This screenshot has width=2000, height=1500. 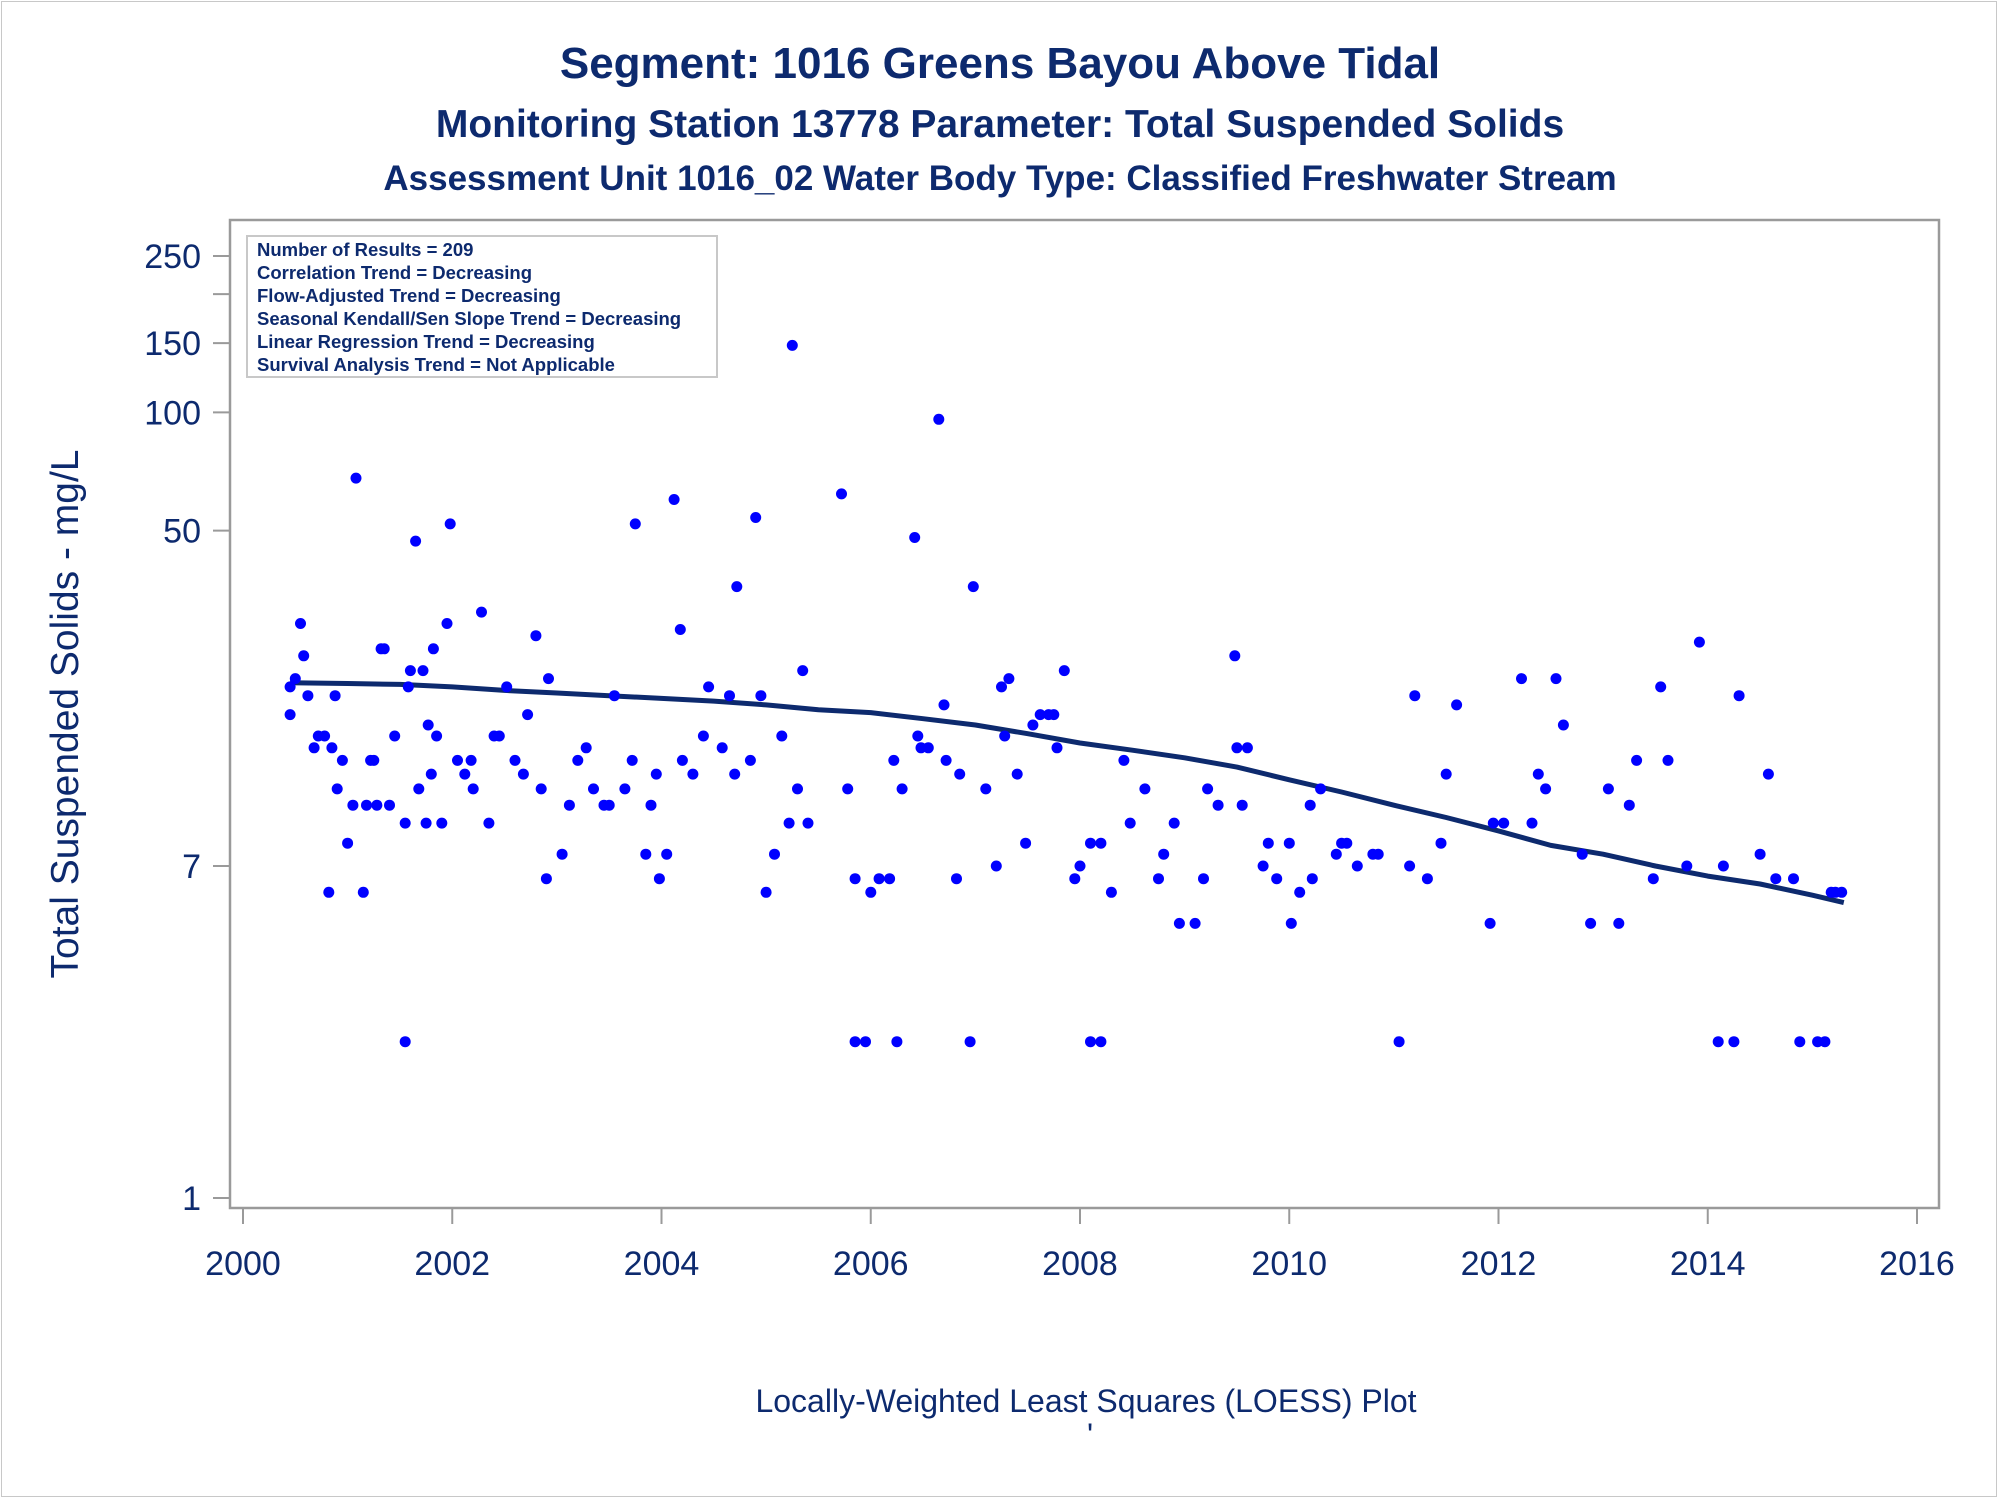 What do you see at coordinates (172, 344) in the screenshot?
I see `y-tick-label: 150` at bounding box center [172, 344].